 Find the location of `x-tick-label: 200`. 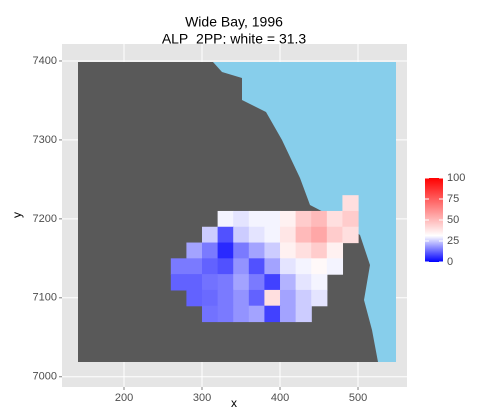

x-tick-label: 200 is located at coordinates (124, 398).